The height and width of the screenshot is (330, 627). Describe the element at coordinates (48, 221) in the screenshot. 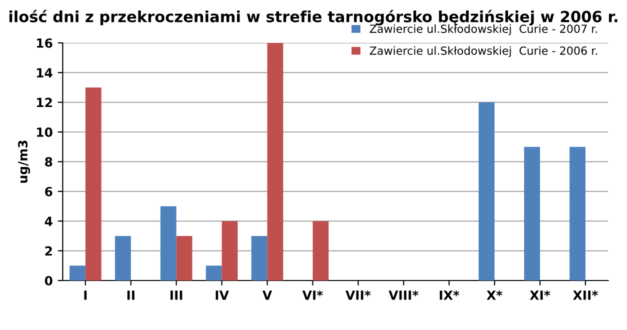

I see `y-tick-label: 4` at that location.